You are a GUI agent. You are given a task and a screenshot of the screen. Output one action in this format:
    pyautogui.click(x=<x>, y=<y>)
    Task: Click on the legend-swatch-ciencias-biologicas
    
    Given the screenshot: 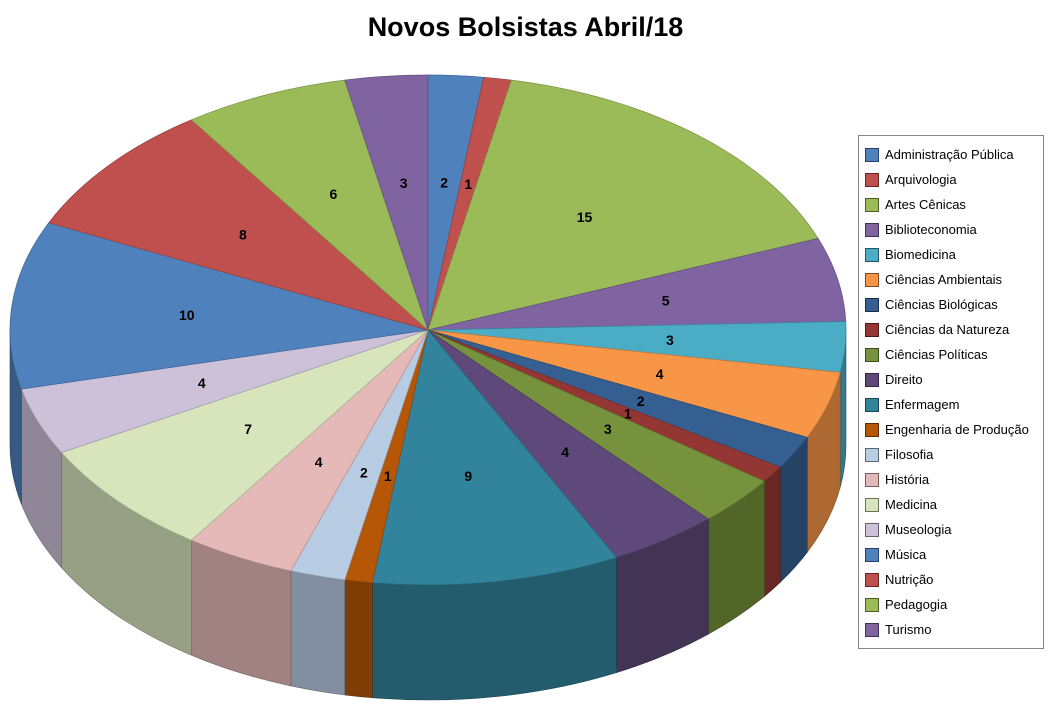 What is the action you would take?
    pyautogui.click(x=872, y=304)
    